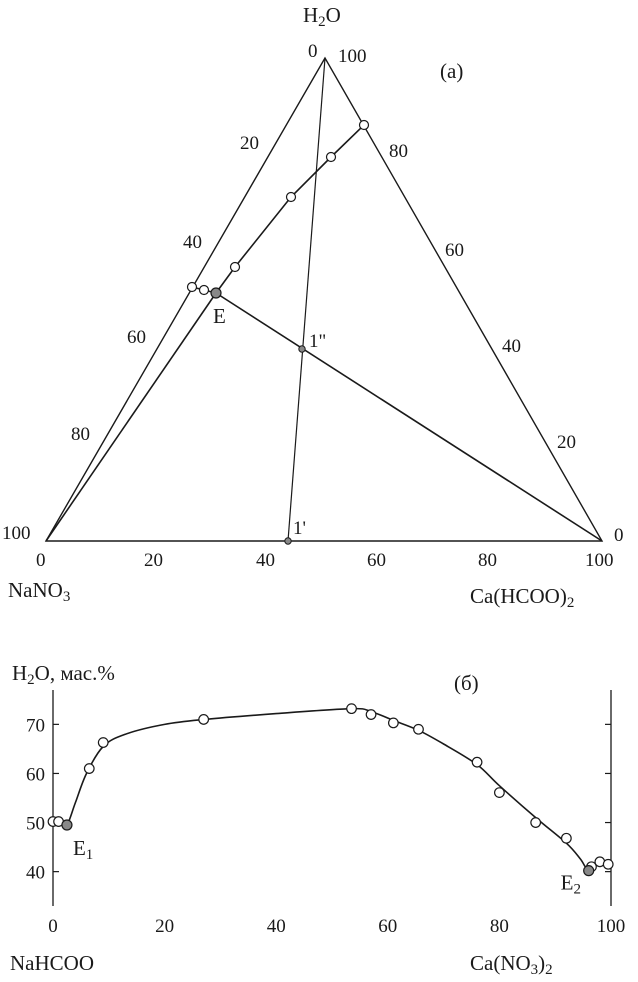 The image size is (638, 982). I want to click on right-side-tick: 40, so click(511, 346).